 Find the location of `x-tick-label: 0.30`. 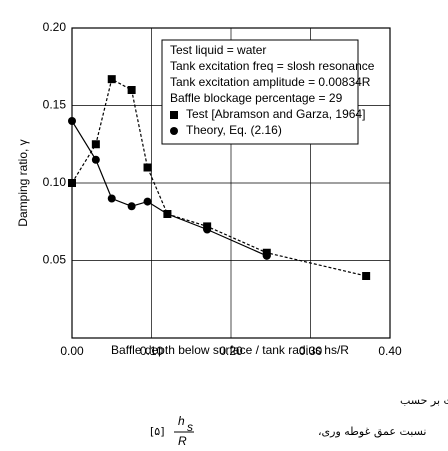

x-tick-label: 0.30 is located at coordinates (311, 351).